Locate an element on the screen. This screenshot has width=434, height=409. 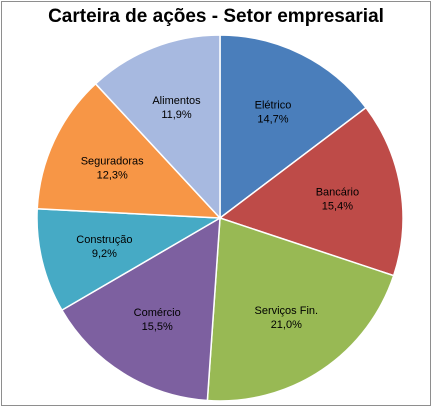
pie-slice-construcao is located at coordinates (129, 260).